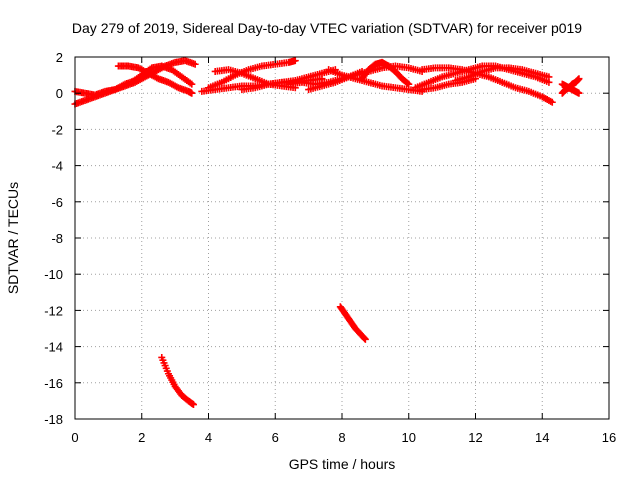 The width and height of the screenshot is (640, 480). Describe the element at coordinates (53, 383) in the screenshot. I see `y-tick-label: -16` at that location.